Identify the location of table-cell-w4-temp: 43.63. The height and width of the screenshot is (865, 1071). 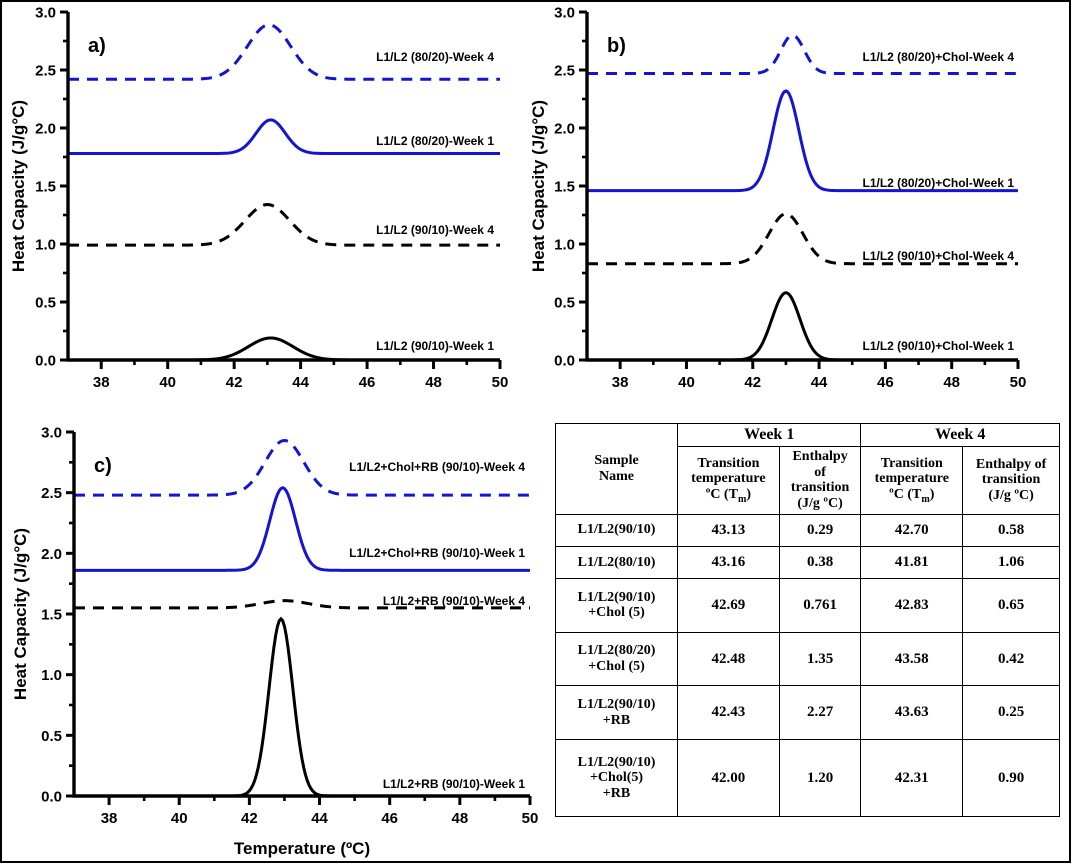
(912, 713).